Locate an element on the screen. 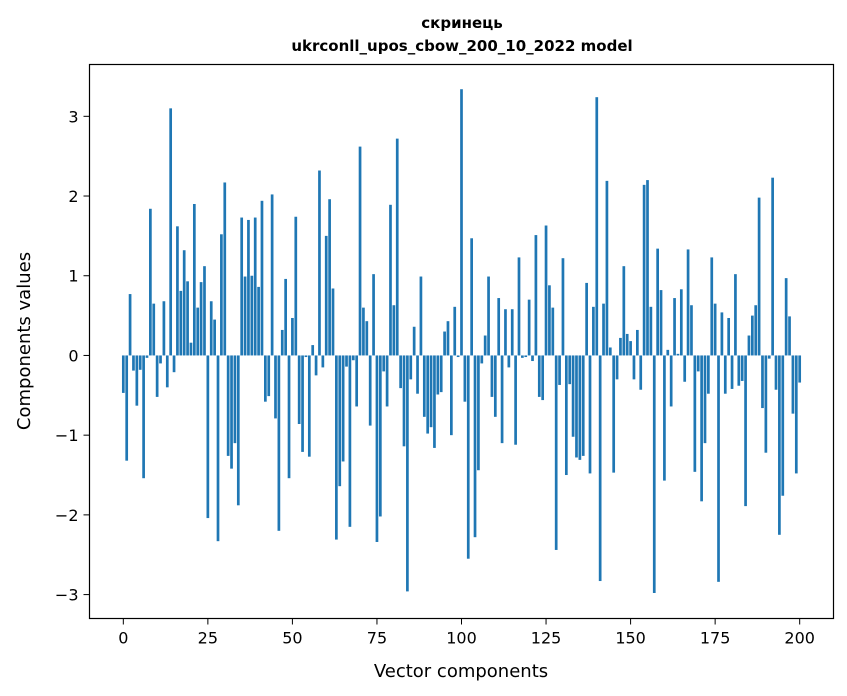 The height and width of the screenshot is (696, 847). y-tick-label: −1 is located at coordinates (67, 435).